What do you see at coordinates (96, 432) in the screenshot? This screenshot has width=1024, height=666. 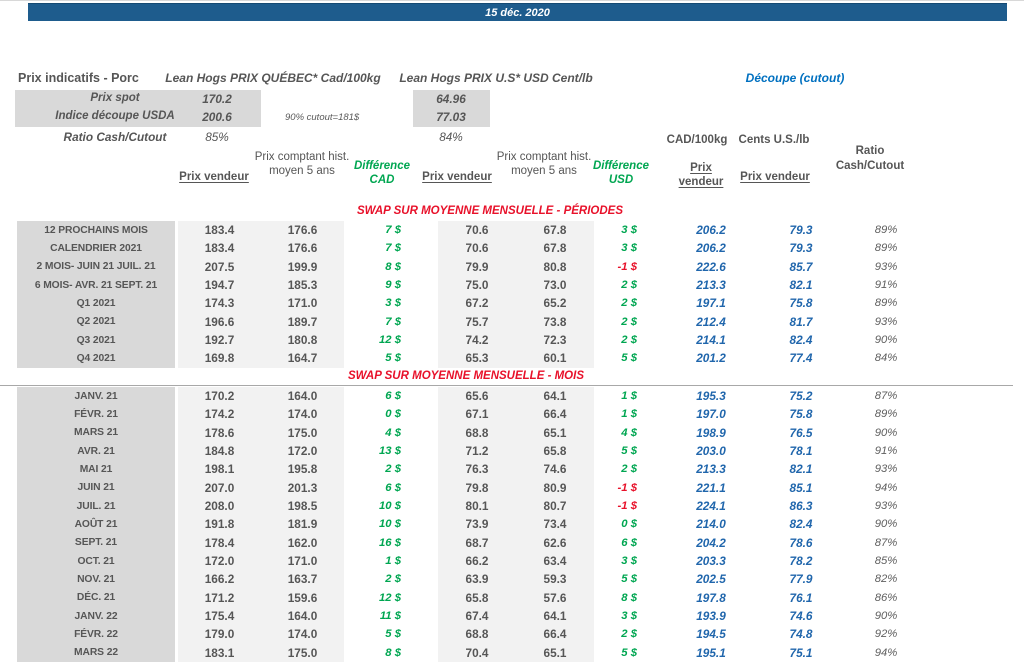 I see `row-label: MARS 21` at bounding box center [96, 432].